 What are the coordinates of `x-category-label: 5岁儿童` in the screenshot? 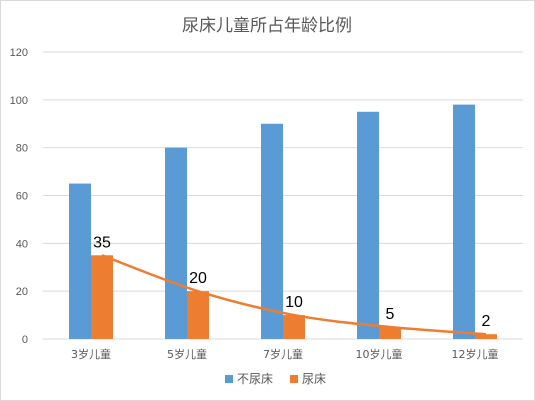 It's located at (187, 354).